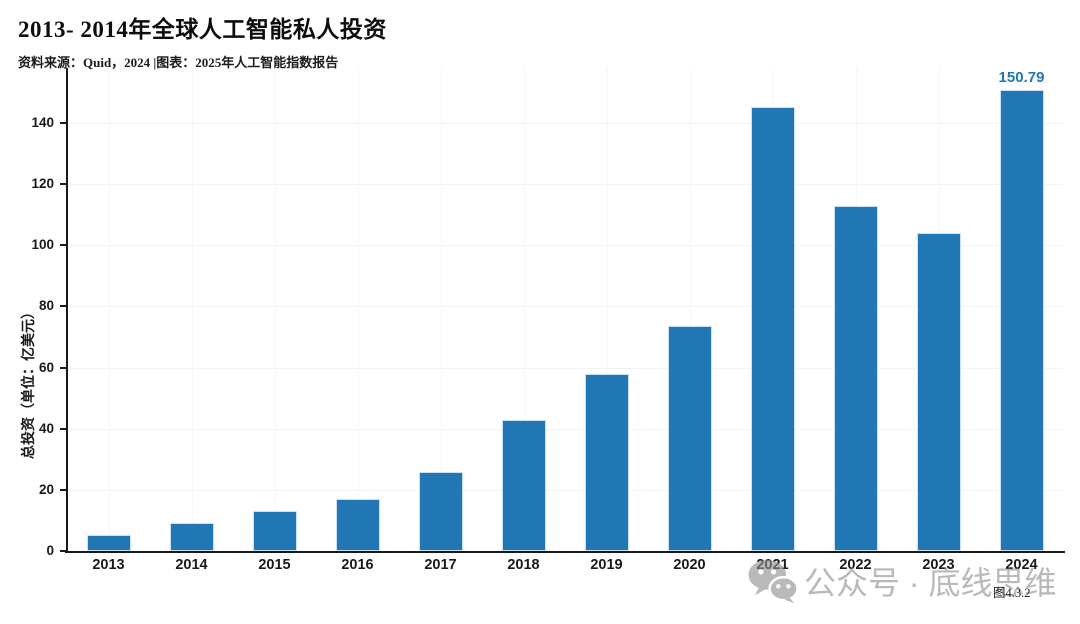  What do you see at coordinates (855, 378) in the screenshot?
I see `bar-2022` at bounding box center [855, 378].